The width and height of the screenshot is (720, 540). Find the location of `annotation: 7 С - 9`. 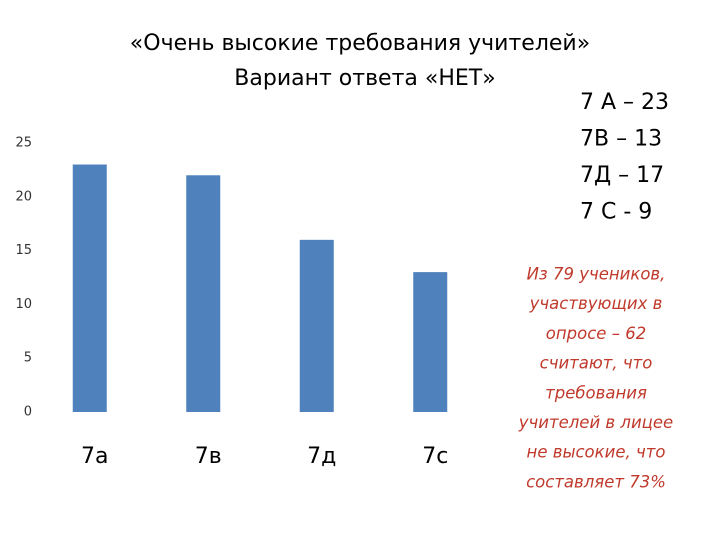

annotation: 7 С - 9 is located at coordinates (616, 212).